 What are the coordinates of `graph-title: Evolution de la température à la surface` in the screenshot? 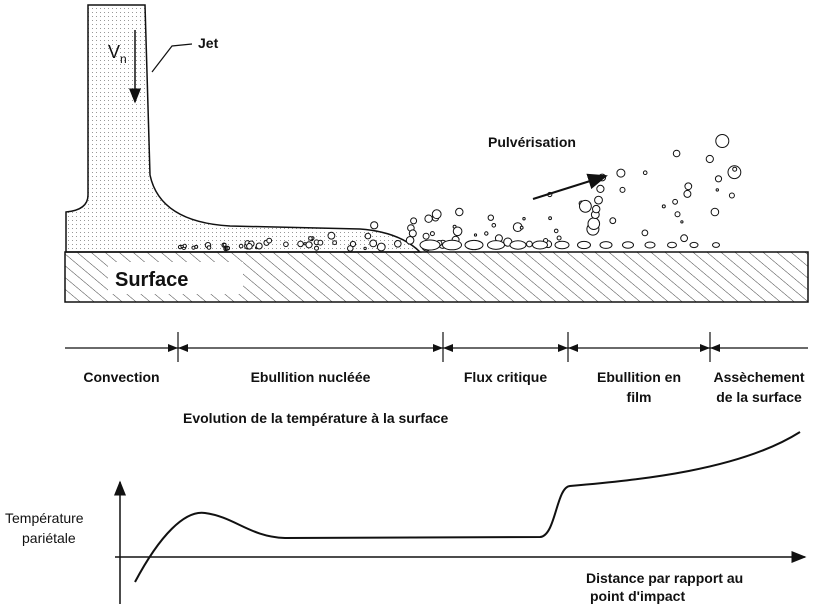 It's located at (316, 418).